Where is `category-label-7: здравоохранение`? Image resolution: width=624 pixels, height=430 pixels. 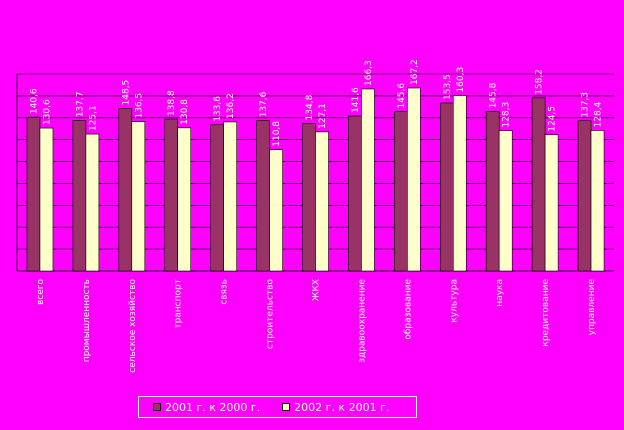 category-label-7: здравоохранение is located at coordinates (362, 321).